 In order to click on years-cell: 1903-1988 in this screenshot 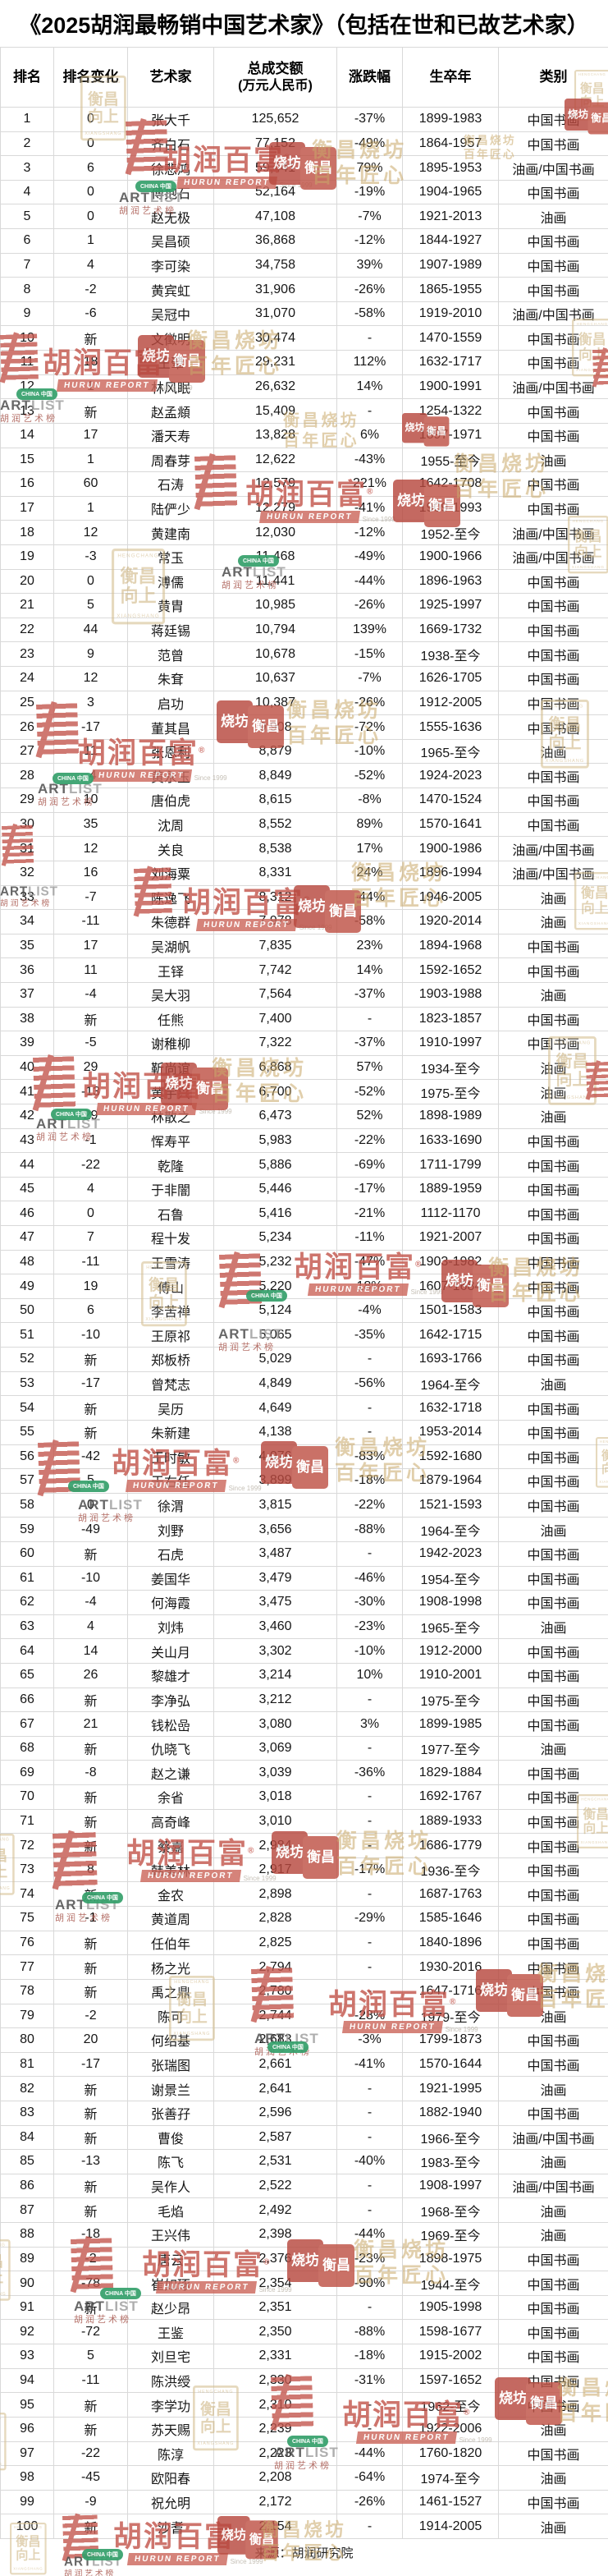, I will do `click(450, 994)`.